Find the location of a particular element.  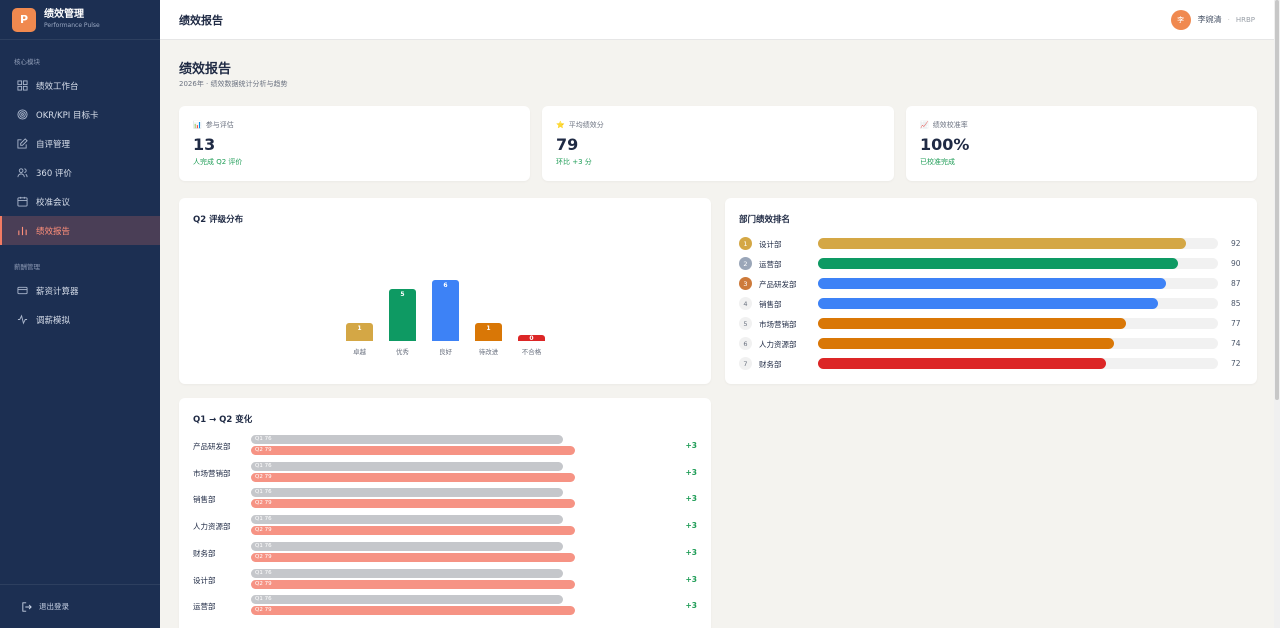

chart-title: Q2 评级分布 is located at coordinates (218, 220).